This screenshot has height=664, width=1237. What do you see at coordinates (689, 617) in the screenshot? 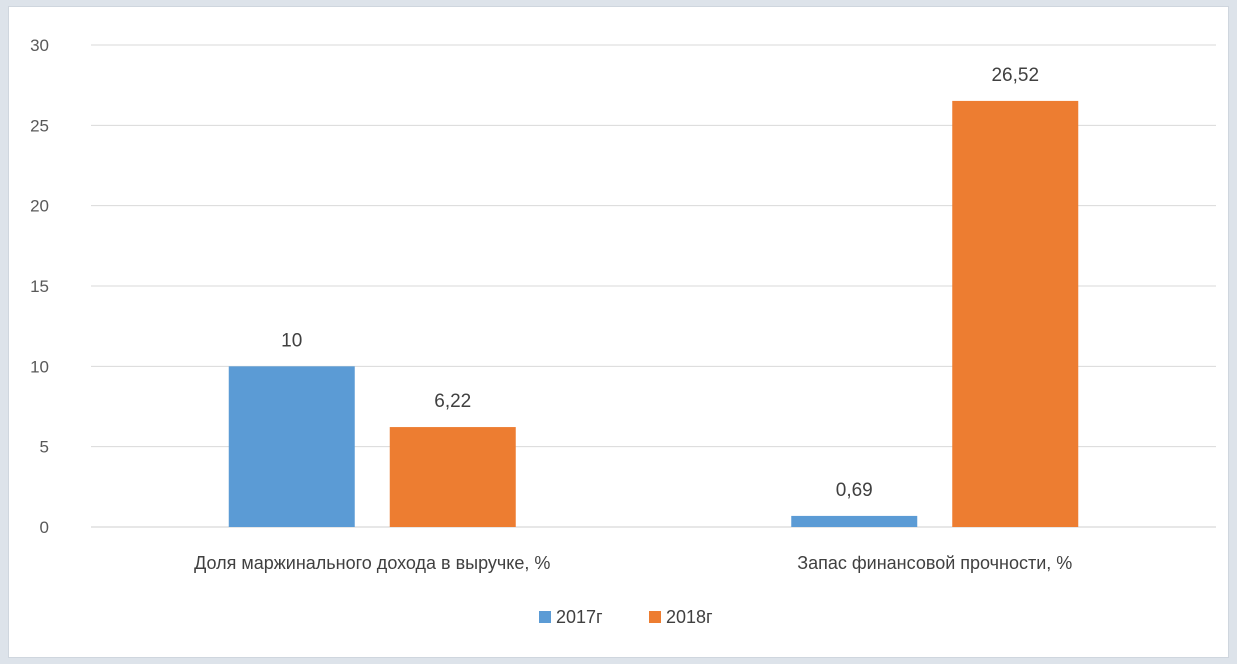
I see `legend-label: 2018г` at bounding box center [689, 617].